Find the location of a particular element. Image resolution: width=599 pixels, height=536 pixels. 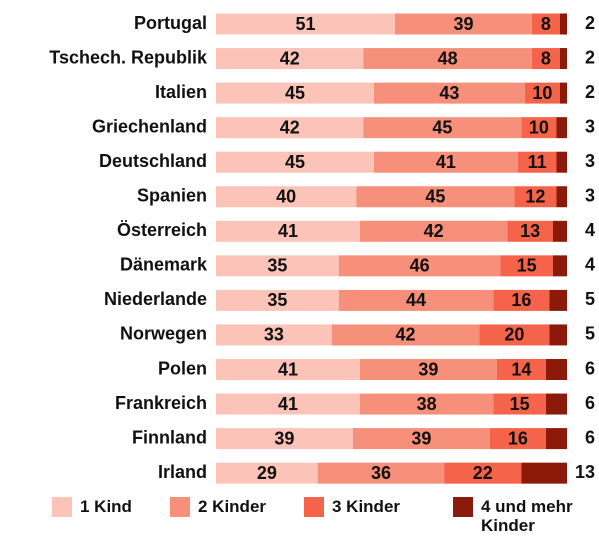

value-label: 43 is located at coordinates (449, 93).